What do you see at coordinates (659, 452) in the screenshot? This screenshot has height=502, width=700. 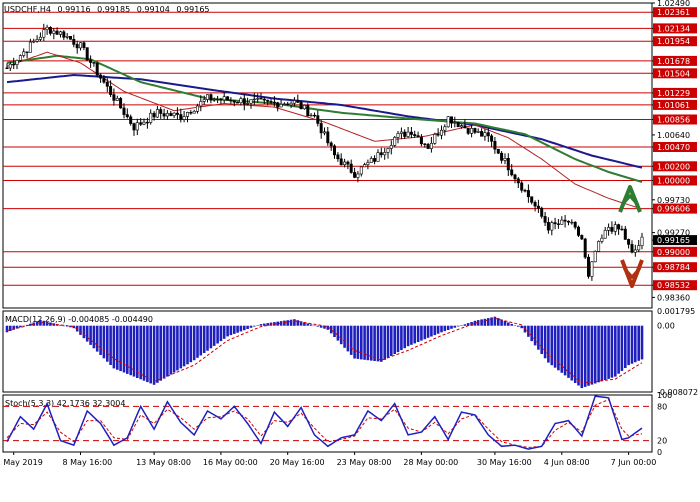 I see `stoch-axis-label: 0` at bounding box center [659, 452].